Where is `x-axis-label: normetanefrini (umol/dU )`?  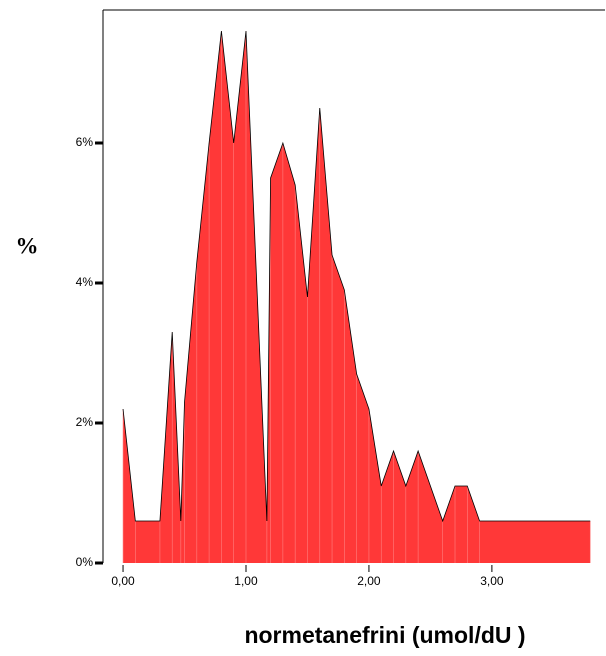 x-axis-label: normetanefrini (umol/dU ) is located at coordinates (384, 635).